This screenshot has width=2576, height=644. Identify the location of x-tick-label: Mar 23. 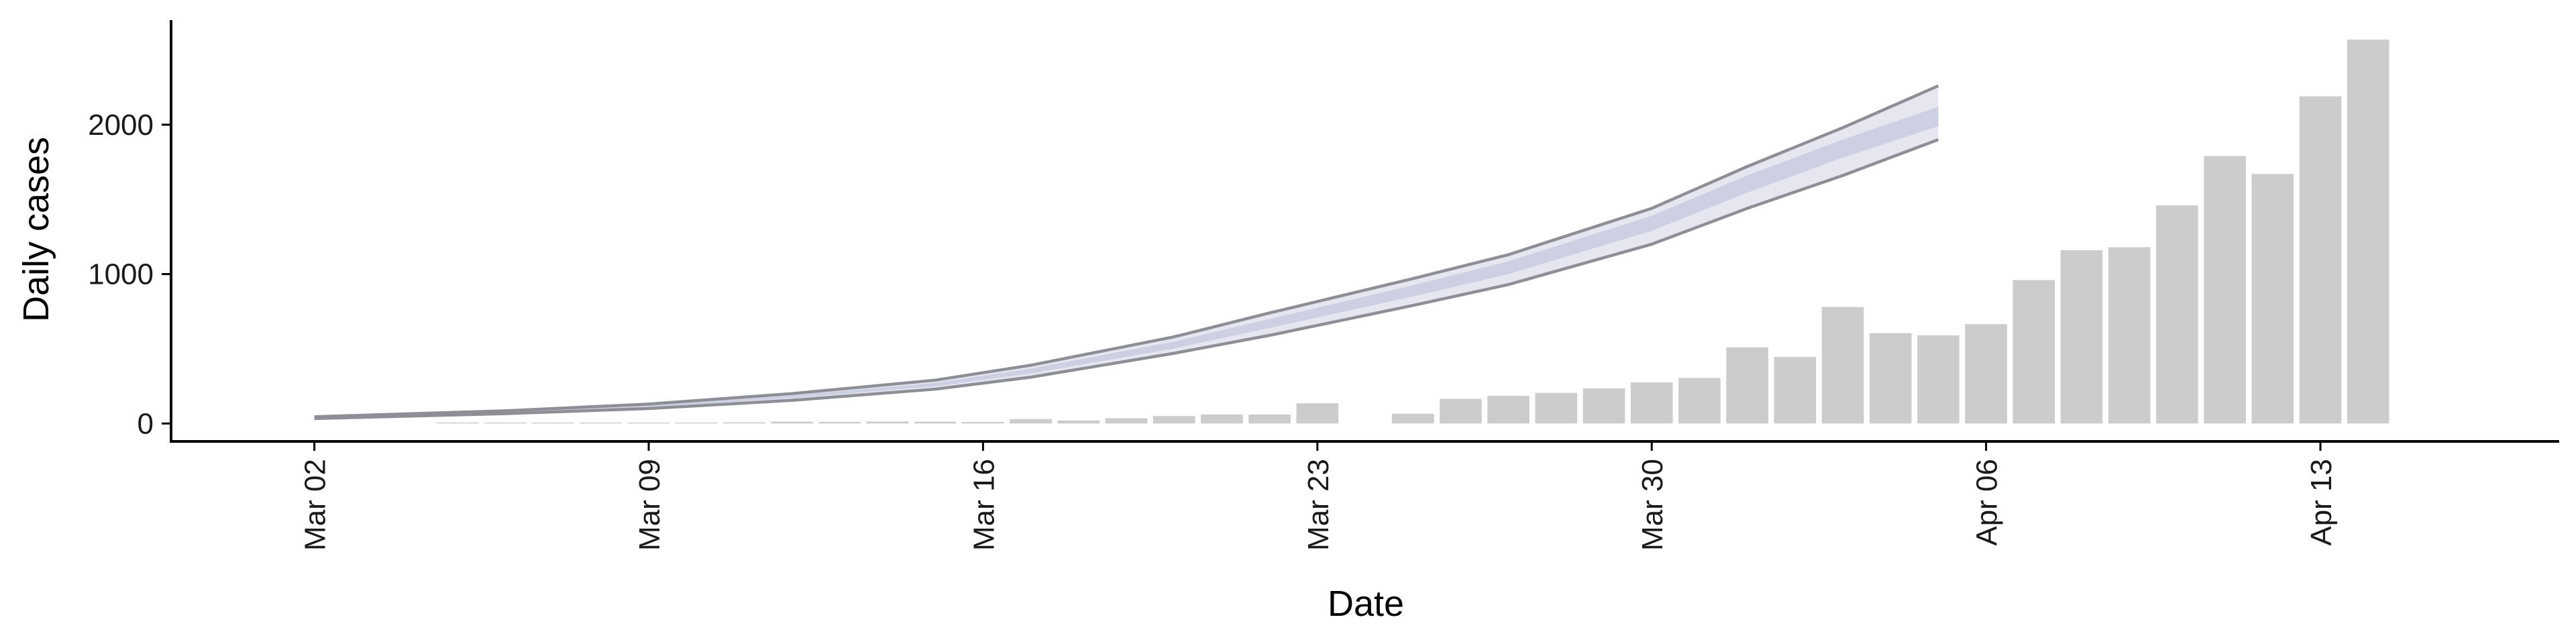
(1318, 505).